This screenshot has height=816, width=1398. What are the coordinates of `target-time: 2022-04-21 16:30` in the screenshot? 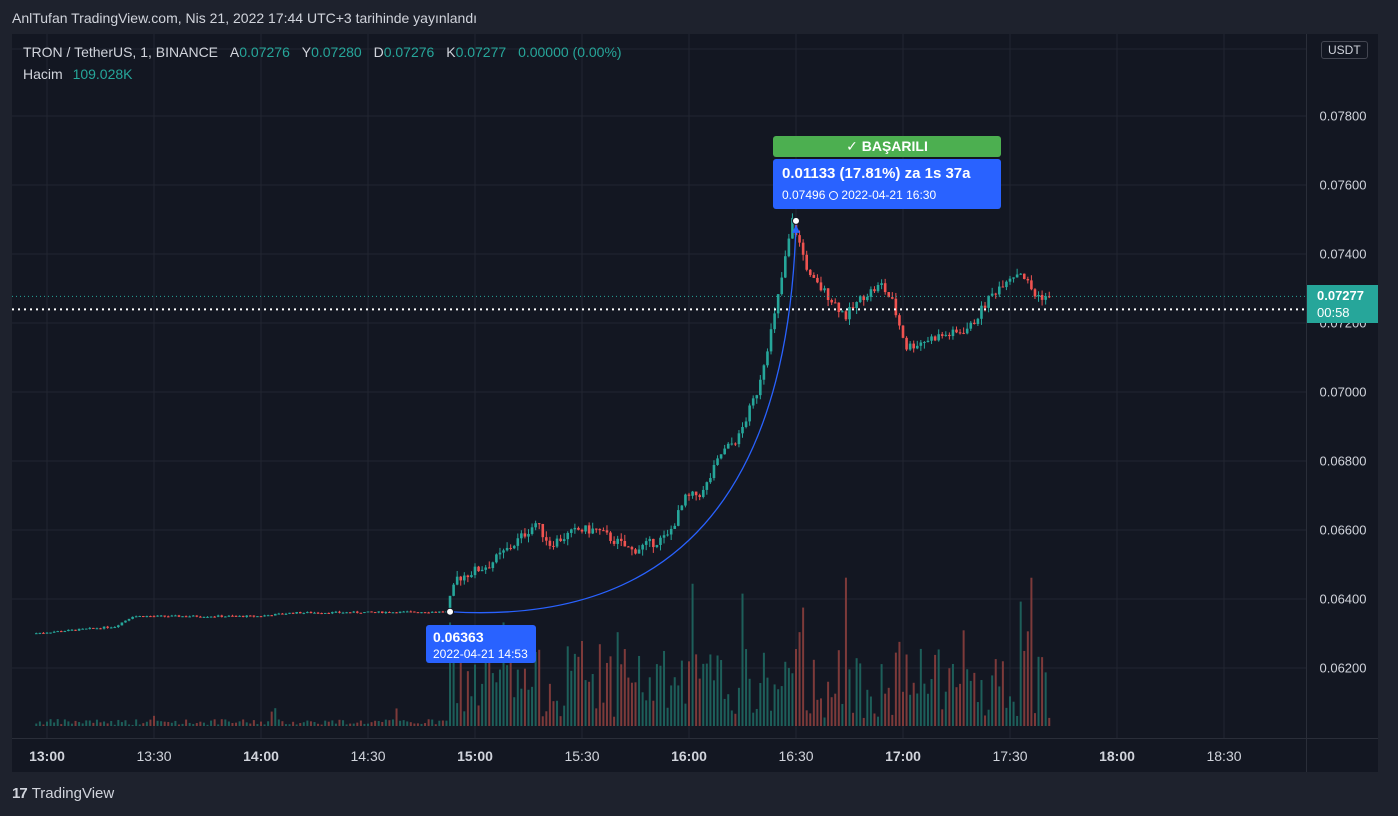 It's located at (889, 195).